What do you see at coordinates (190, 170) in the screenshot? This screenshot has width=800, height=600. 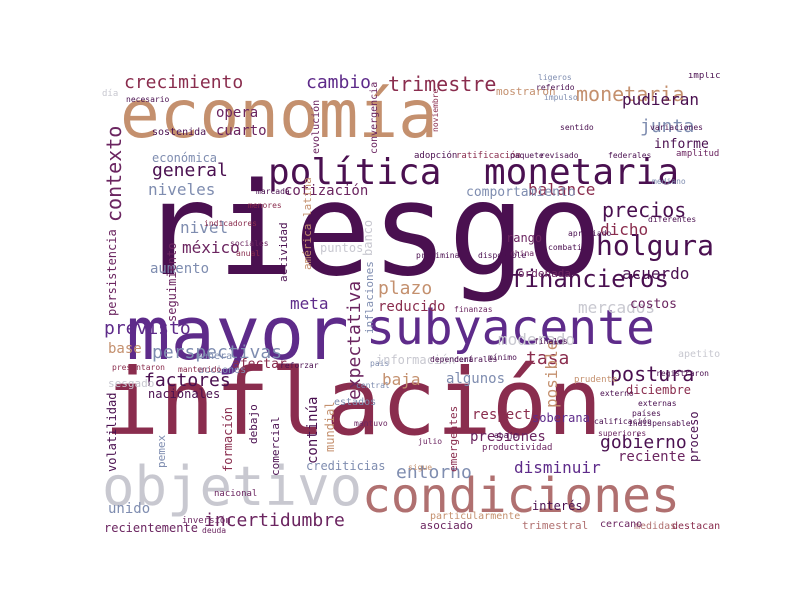 I see `word-general: general` at bounding box center [190, 170].